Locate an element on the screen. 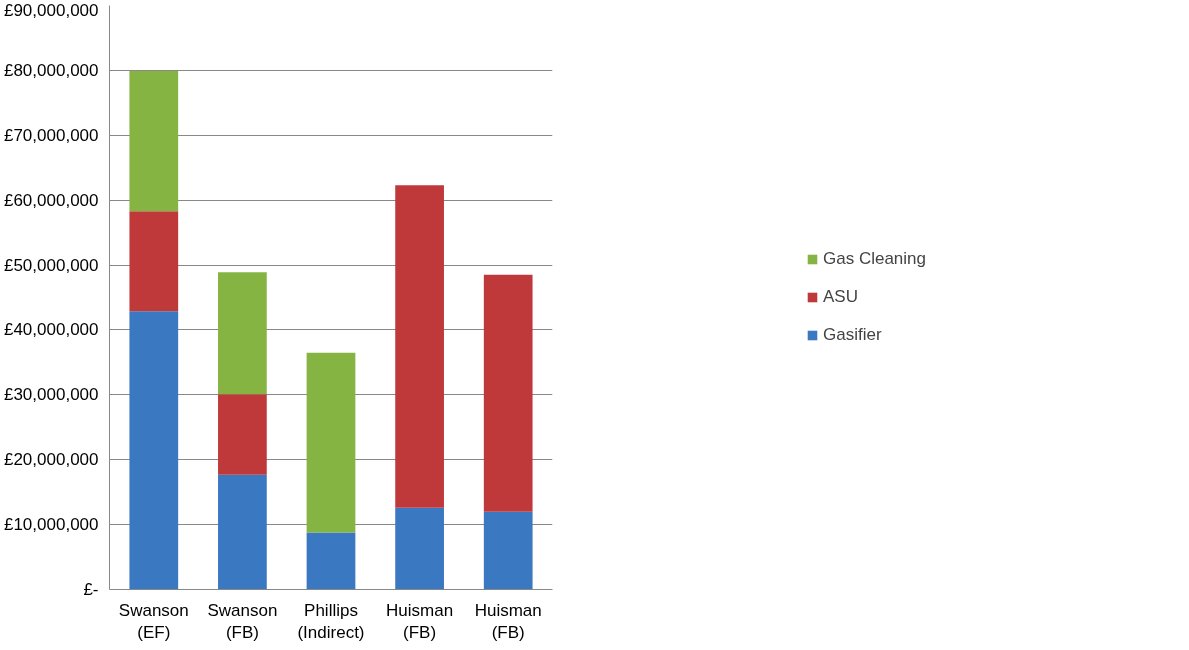 This screenshot has height=650, width=1189. y-tick-label: £60,000,000 is located at coordinates (51, 200).